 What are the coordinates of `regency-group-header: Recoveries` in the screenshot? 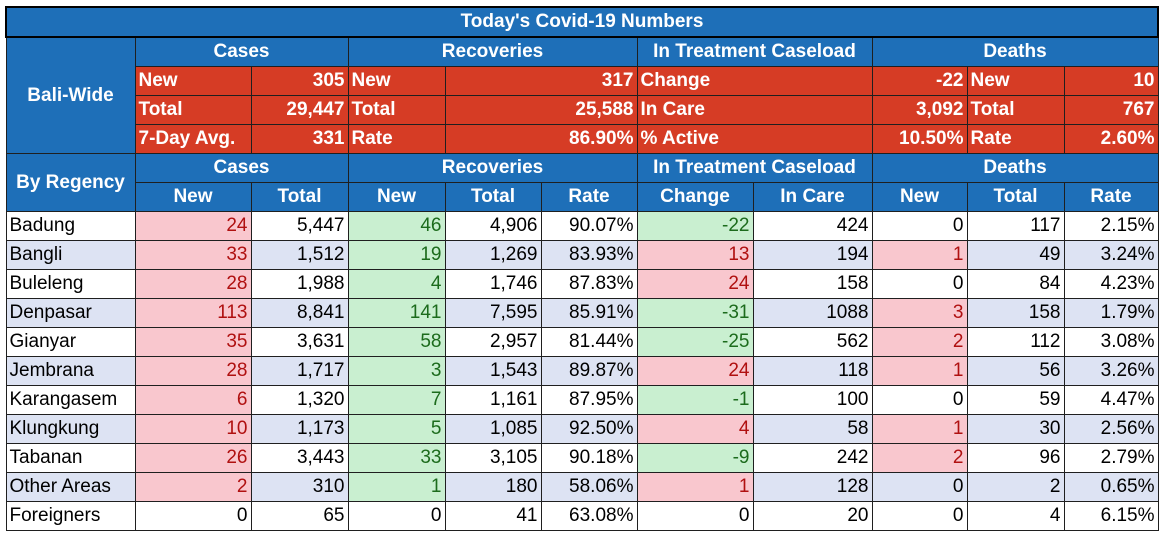 It's located at (492, 168).